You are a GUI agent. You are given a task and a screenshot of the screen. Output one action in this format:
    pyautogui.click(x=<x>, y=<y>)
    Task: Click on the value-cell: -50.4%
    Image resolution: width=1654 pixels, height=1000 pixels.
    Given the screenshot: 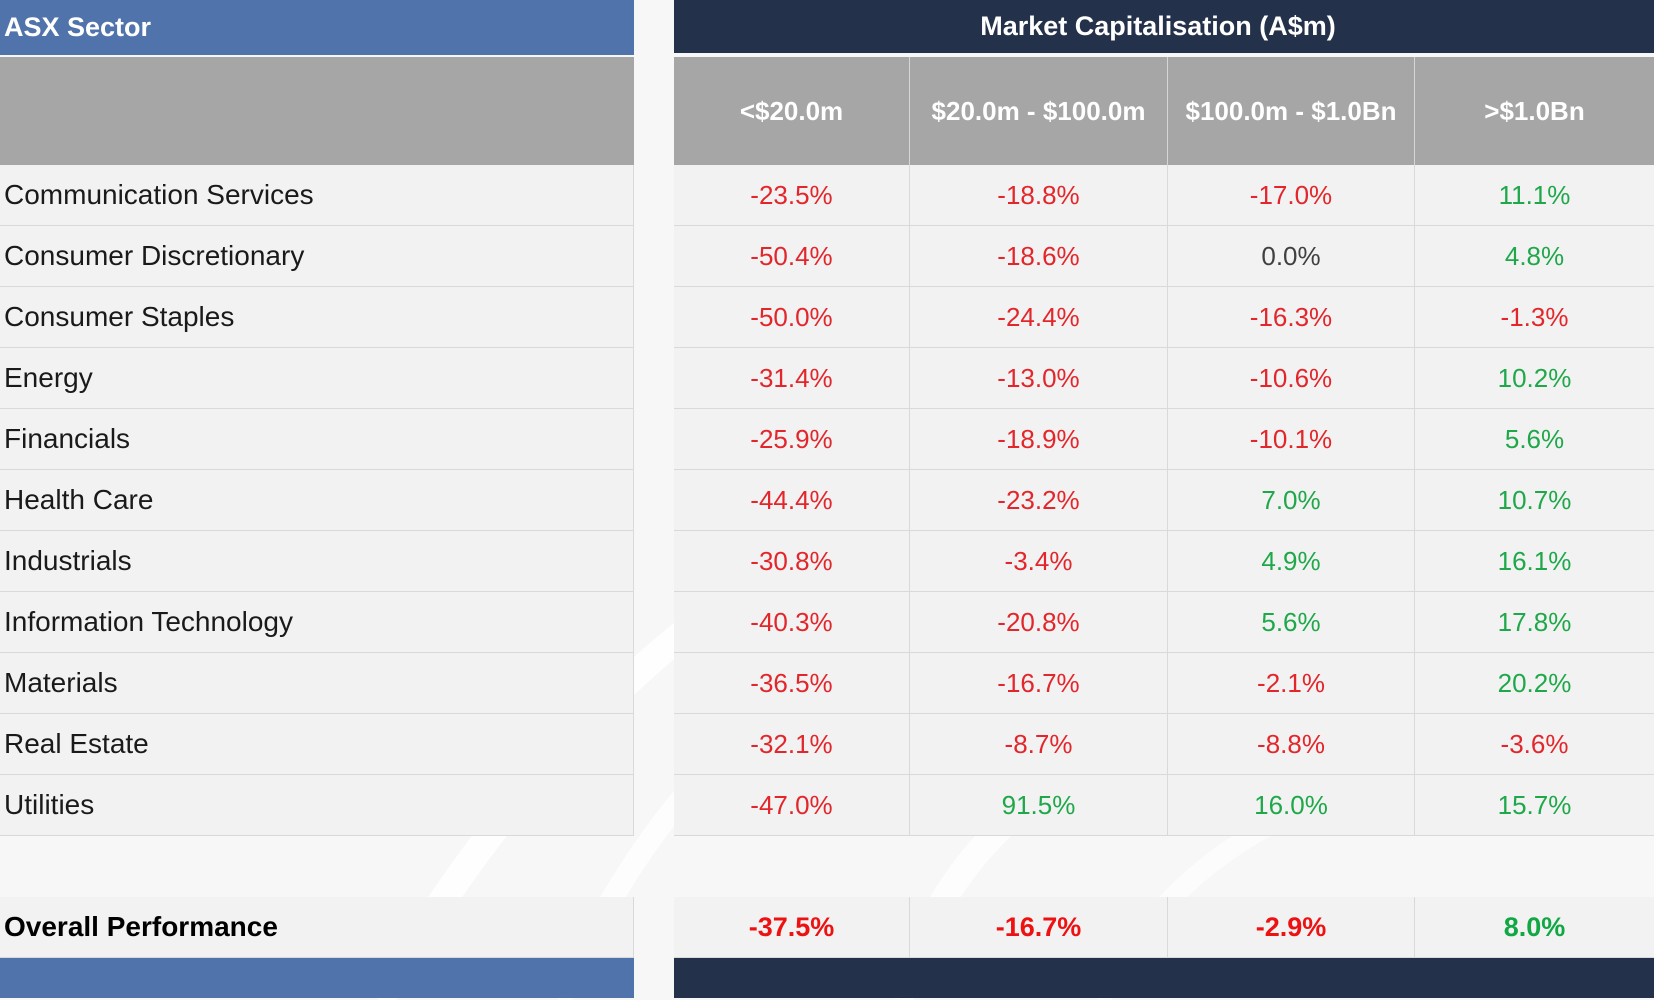 What is the action you would take?
    pyautogui.click(x=792, y=256)
    